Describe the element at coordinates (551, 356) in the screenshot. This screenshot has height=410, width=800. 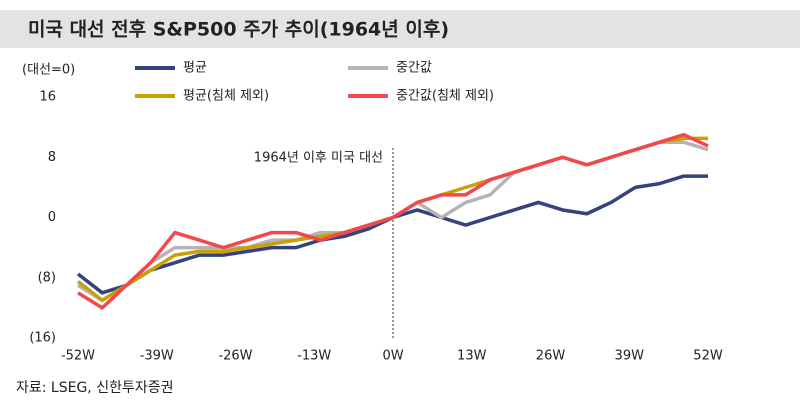
I see `x-tick-label: 26W` at that location.